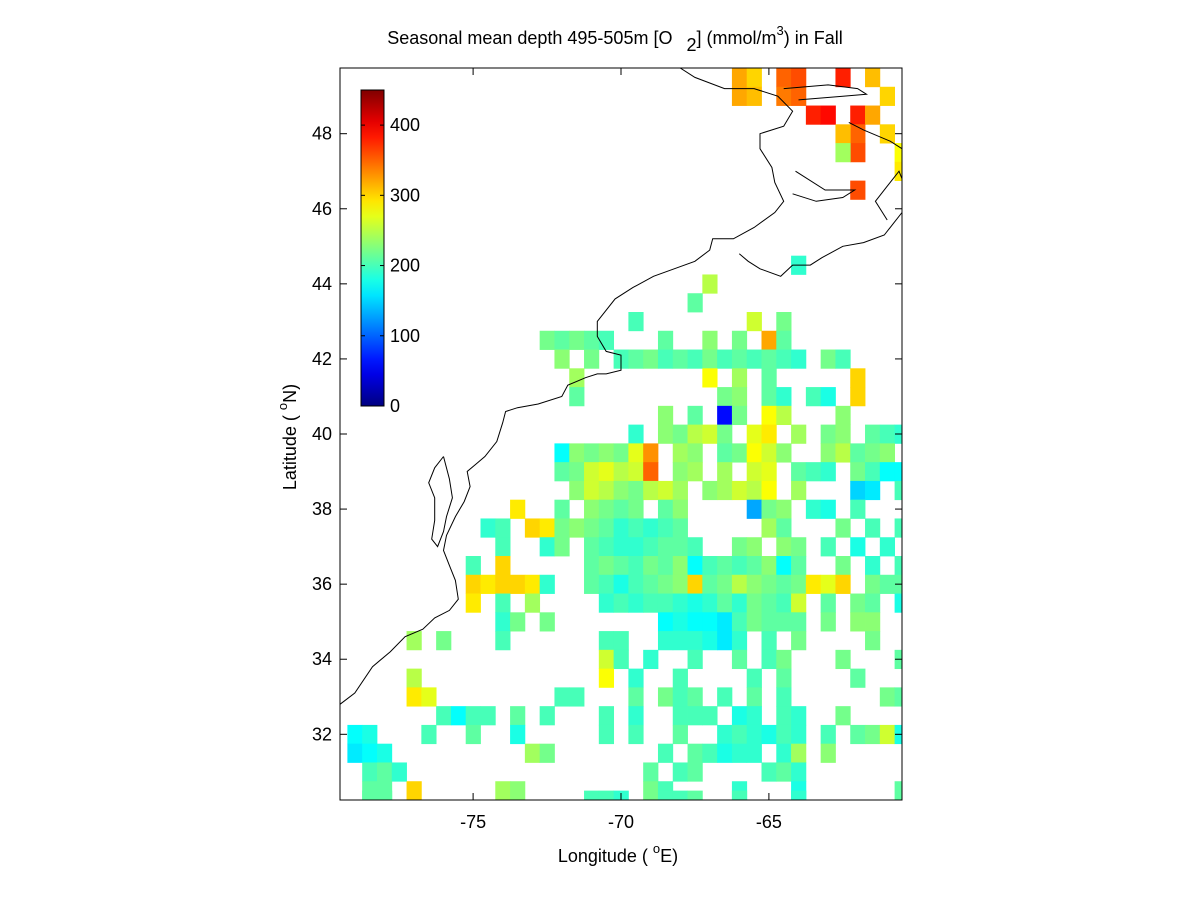 The height and width of the screenshot is (905, 1200). Describe the element at coordinates (473, 822) in the screenshot. I see `x-tick-label: -75` at that location.